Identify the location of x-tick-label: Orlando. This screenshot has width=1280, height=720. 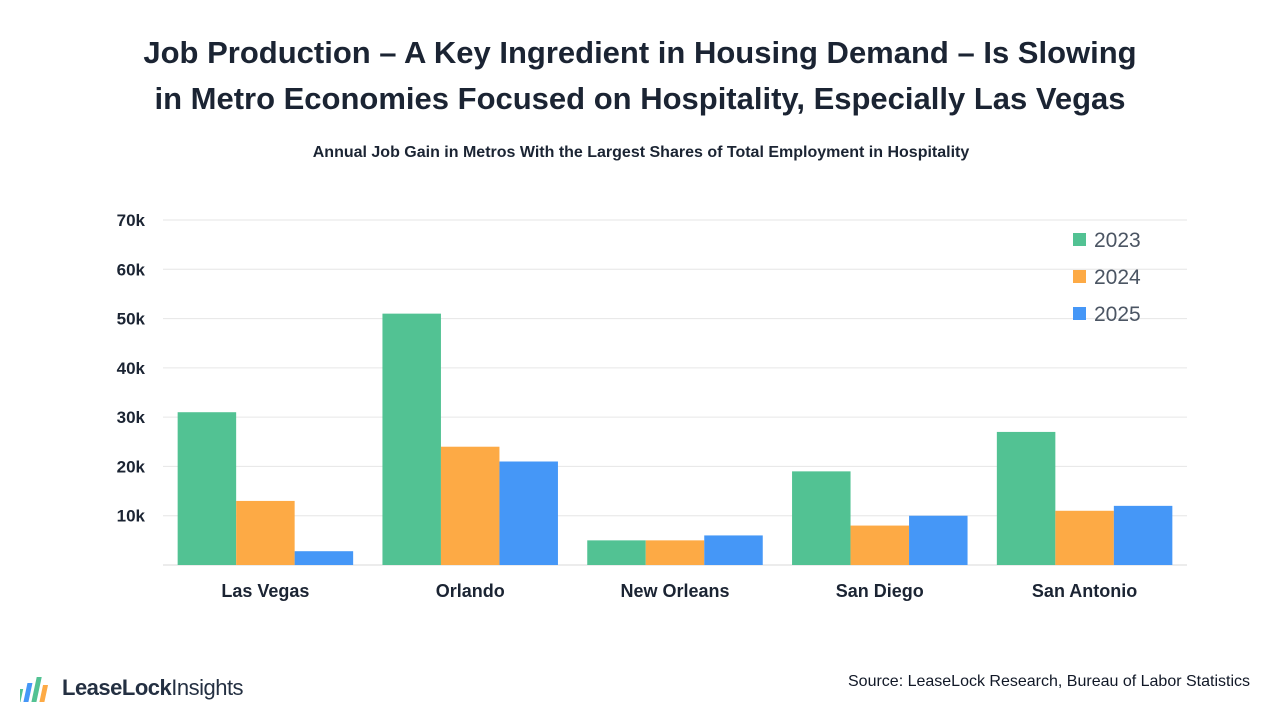
(470, 591).